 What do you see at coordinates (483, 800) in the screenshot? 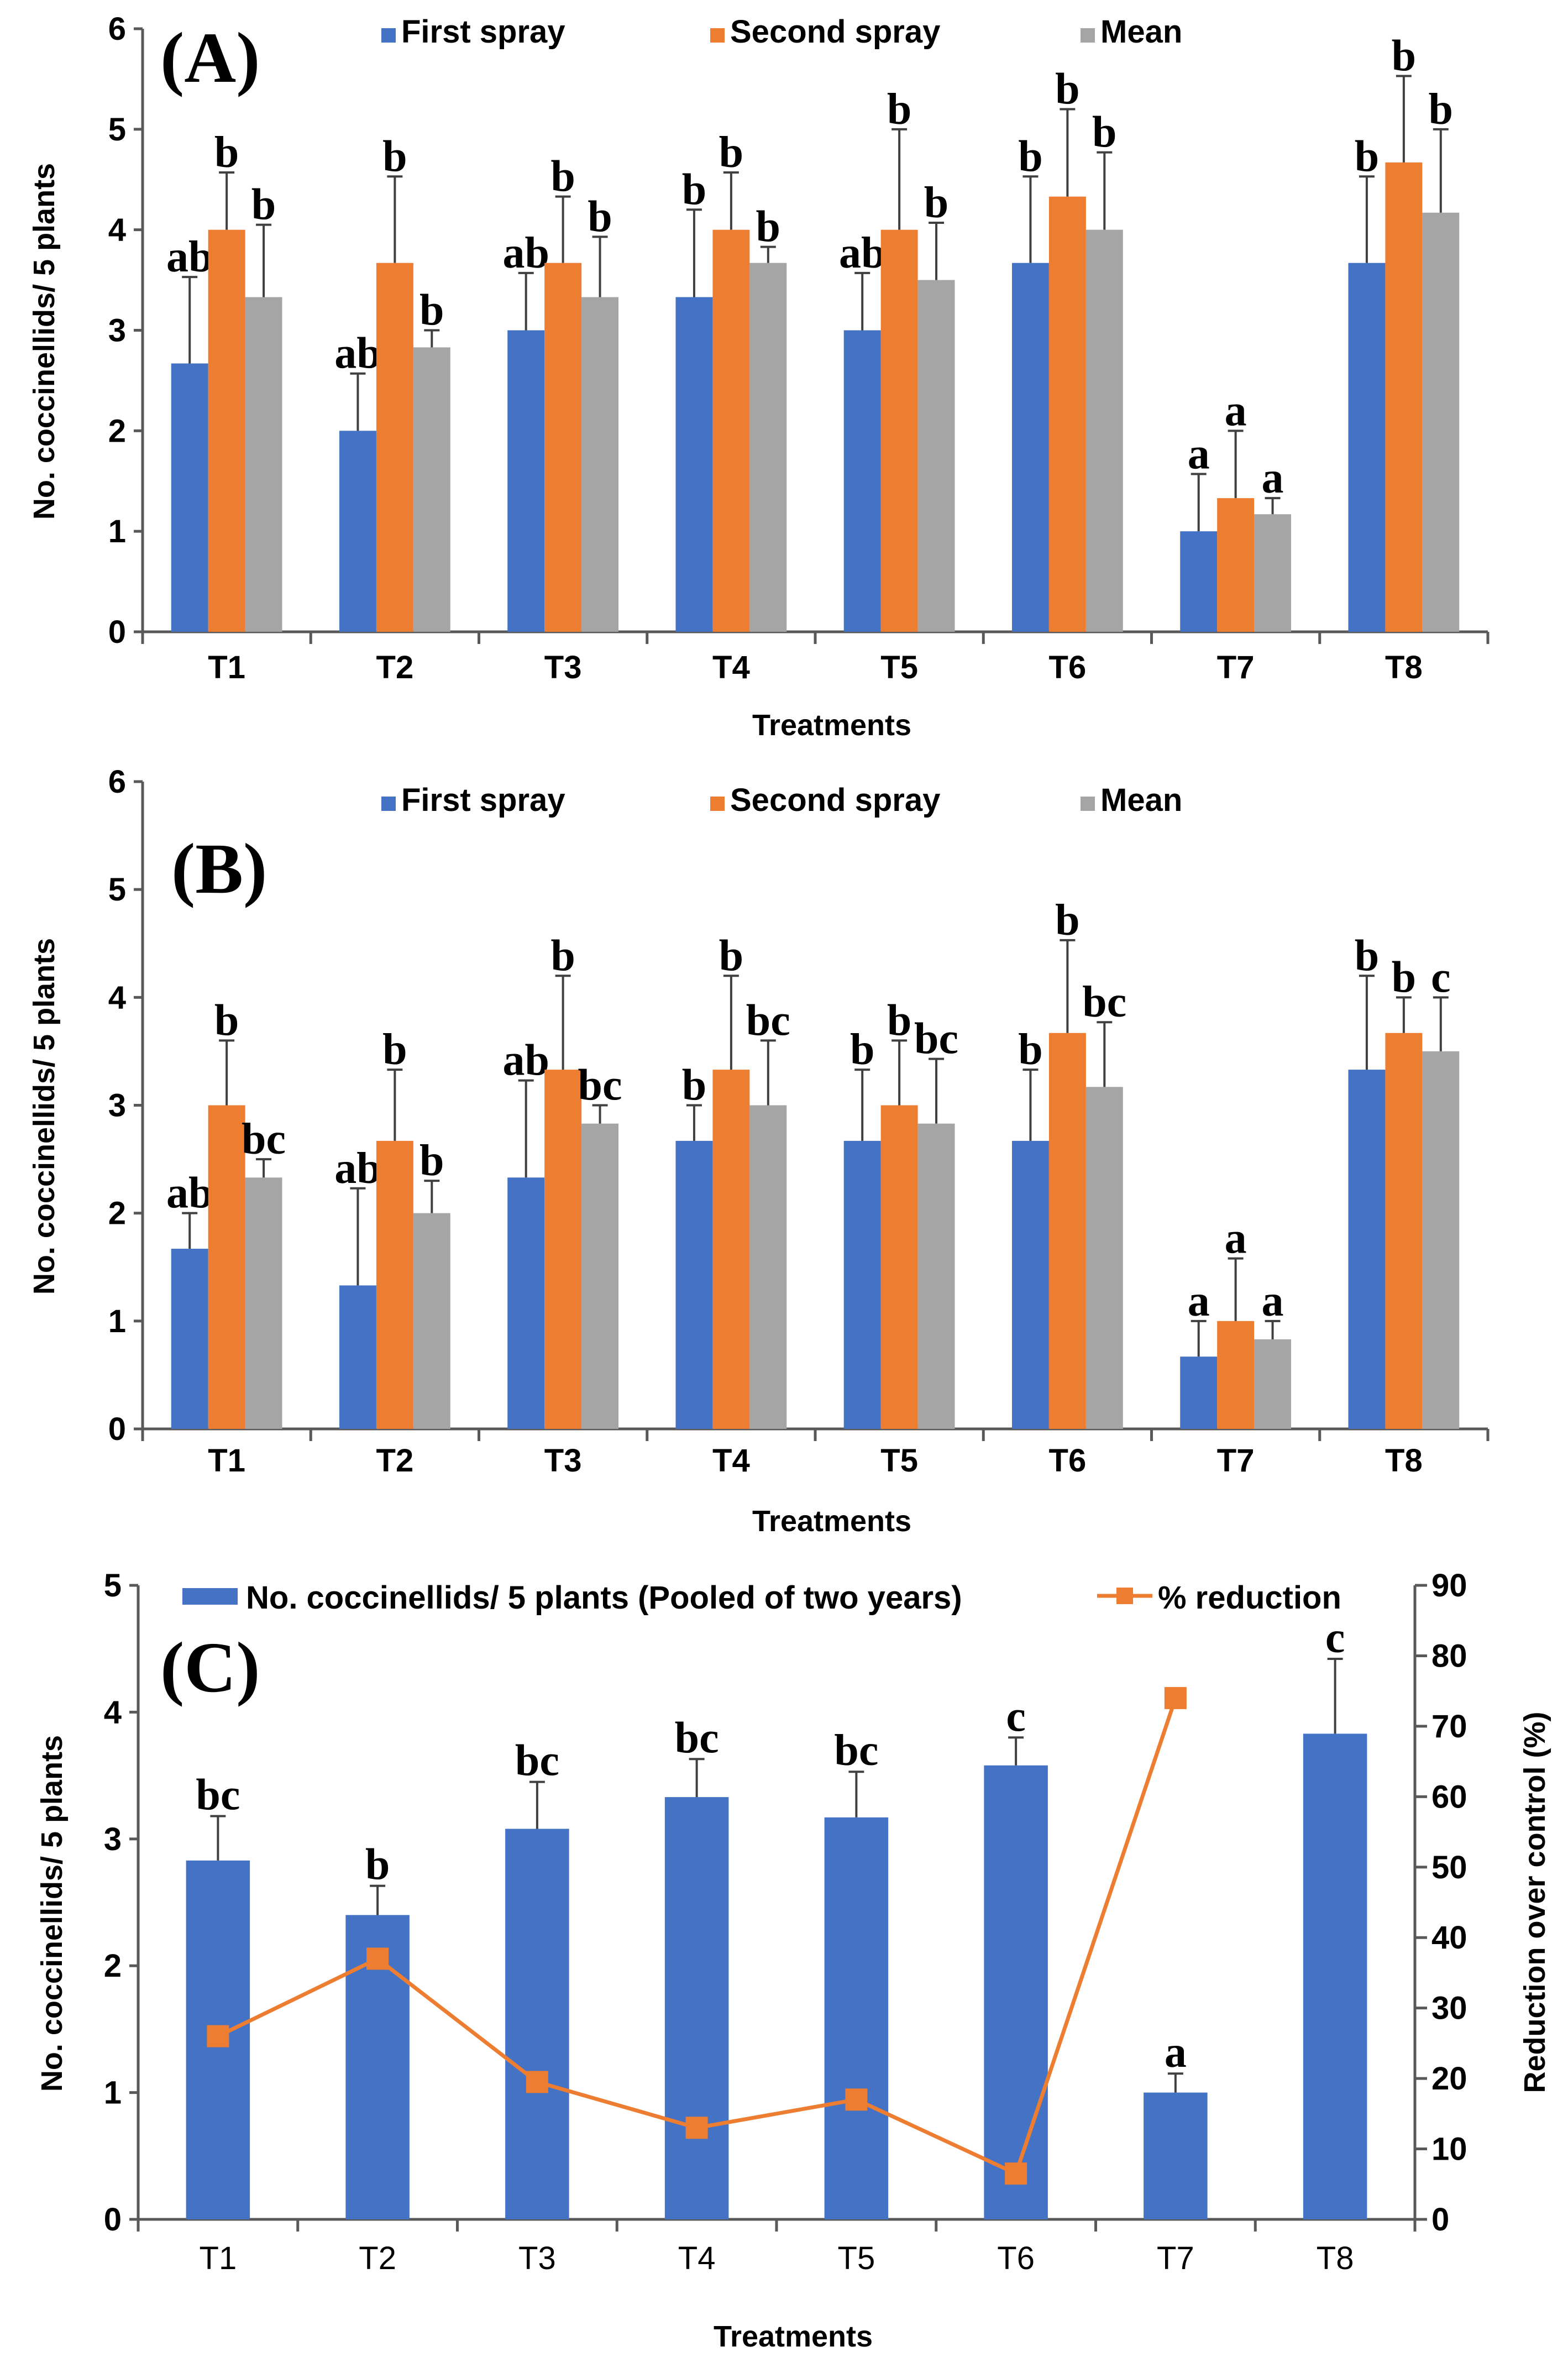
I see `legend-label: First spray` at bounding box center [483, 800].